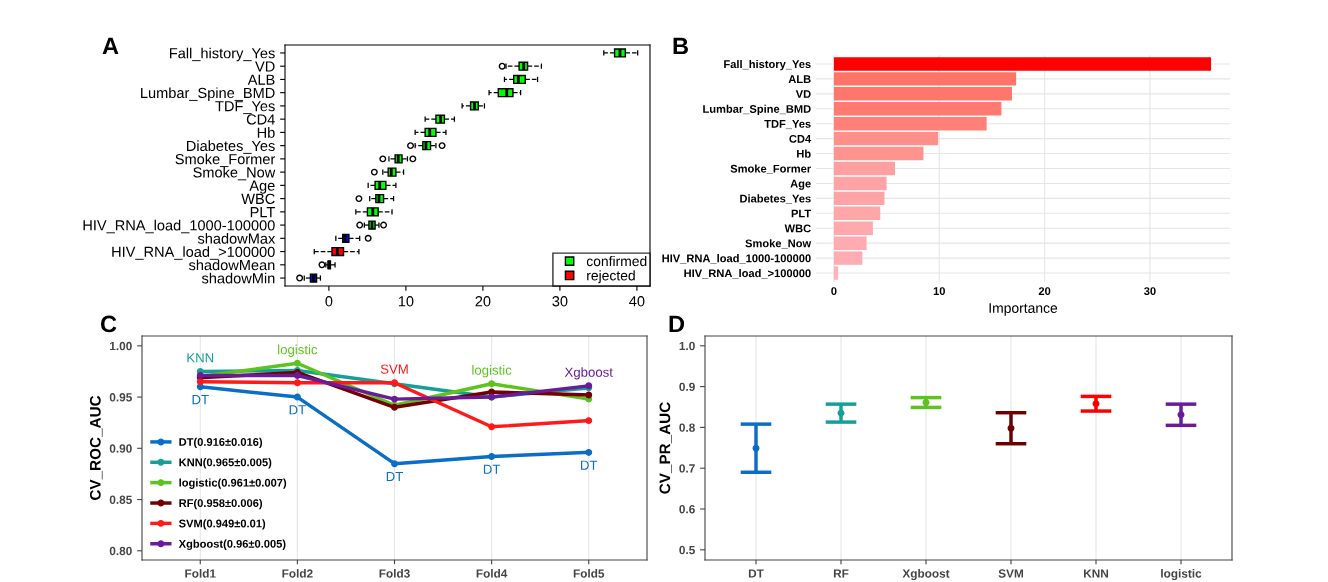 This screenshot has height=582, width=1328. I want to click on x-tick-label: Fold1, so click(200, 573).